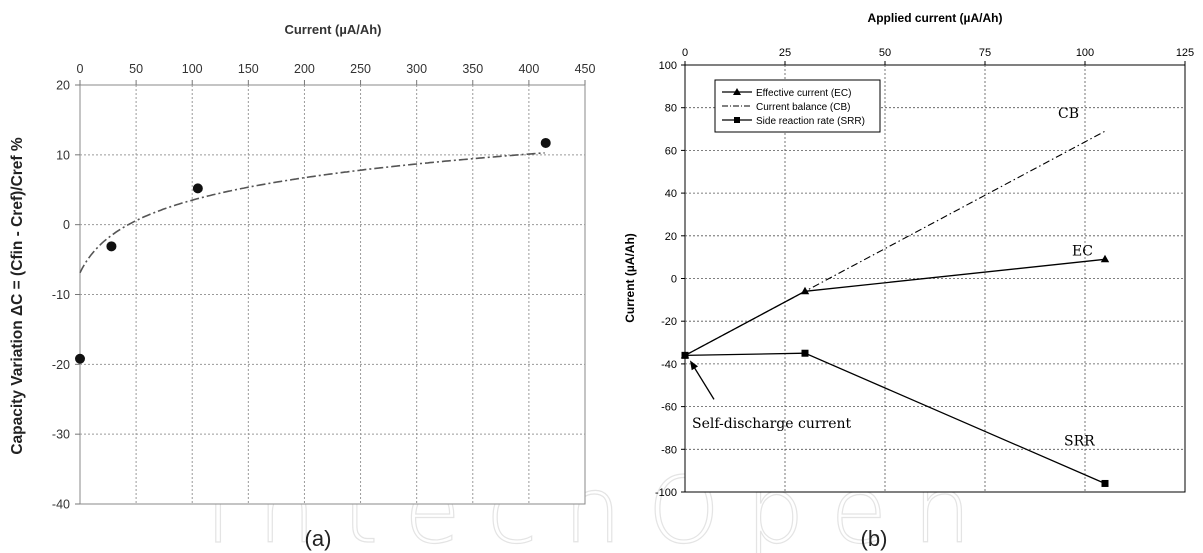 The image size is (1203, 553). I want to click on chart-a-x-tick-label: 350, so click(472, 69).